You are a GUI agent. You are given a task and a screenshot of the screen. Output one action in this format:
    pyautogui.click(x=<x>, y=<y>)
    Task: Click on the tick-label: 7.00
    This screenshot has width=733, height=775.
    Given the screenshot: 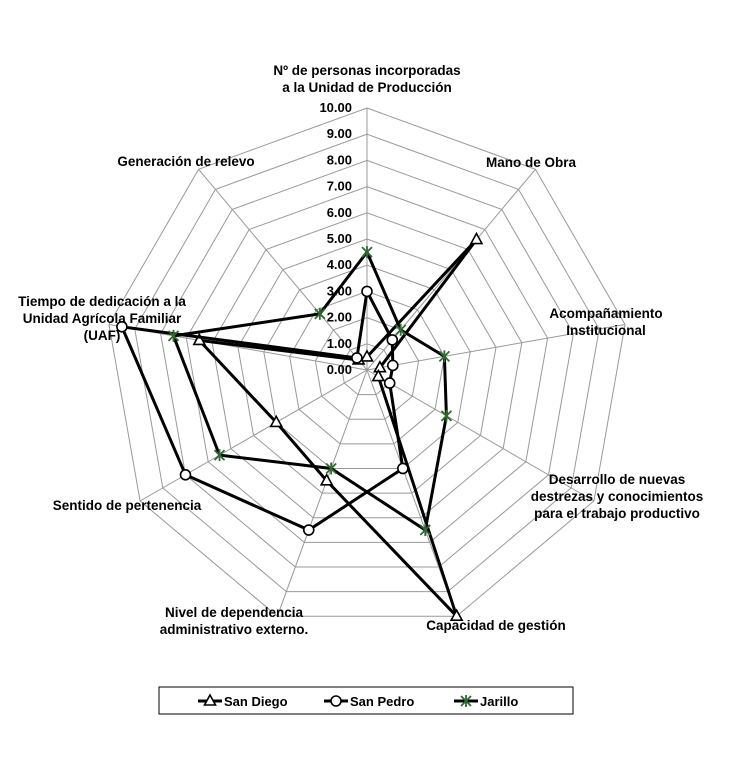 What is the action you would take?
    pyautogui.click(x=339, y=186)
    